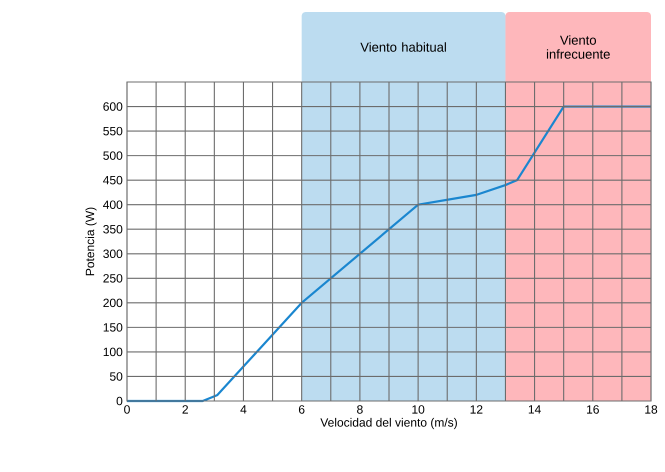 The image size is (665, 472). I want to click on x-tick-label: 10, so click(418, 409).